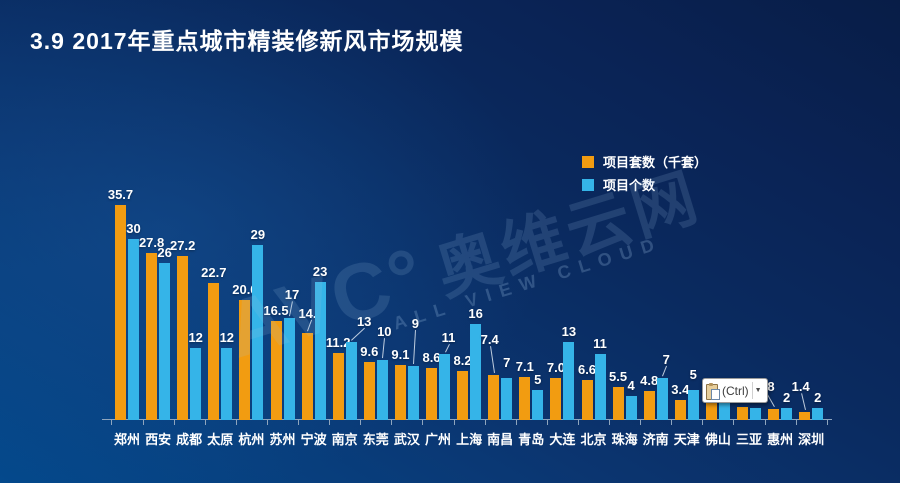 The image size is (900, 483). I want to click on x-axis-label: 北京, so click(593, 439).